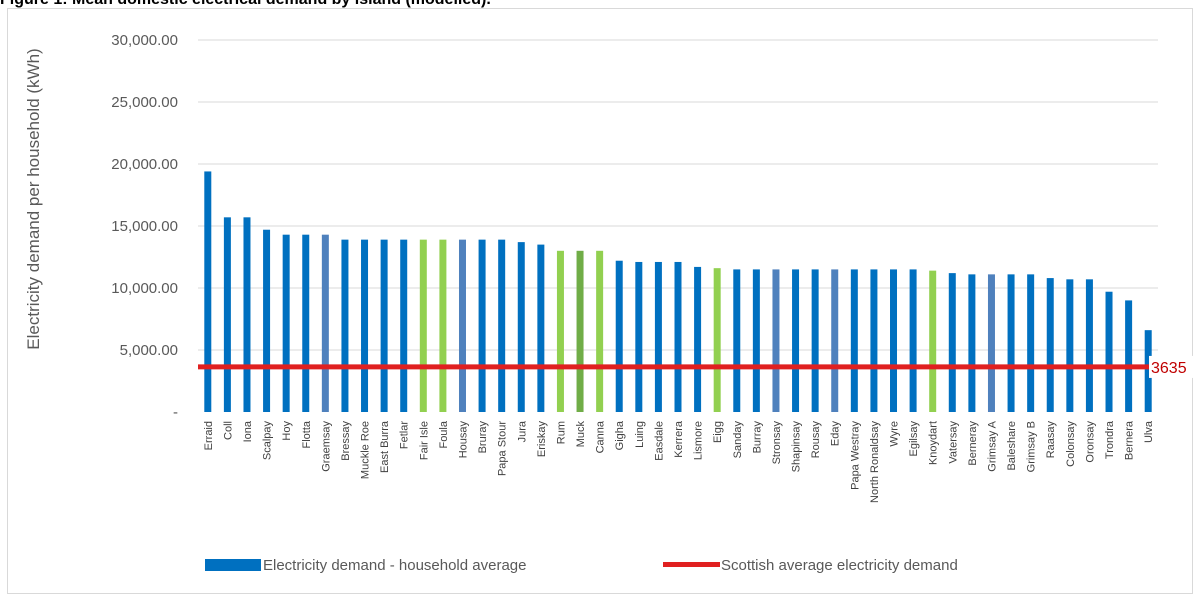 The width and height of the screenshot is (1200, 595). I want to click on y-axis-label: Electricity demand per household (kWh), so click(33, 198).